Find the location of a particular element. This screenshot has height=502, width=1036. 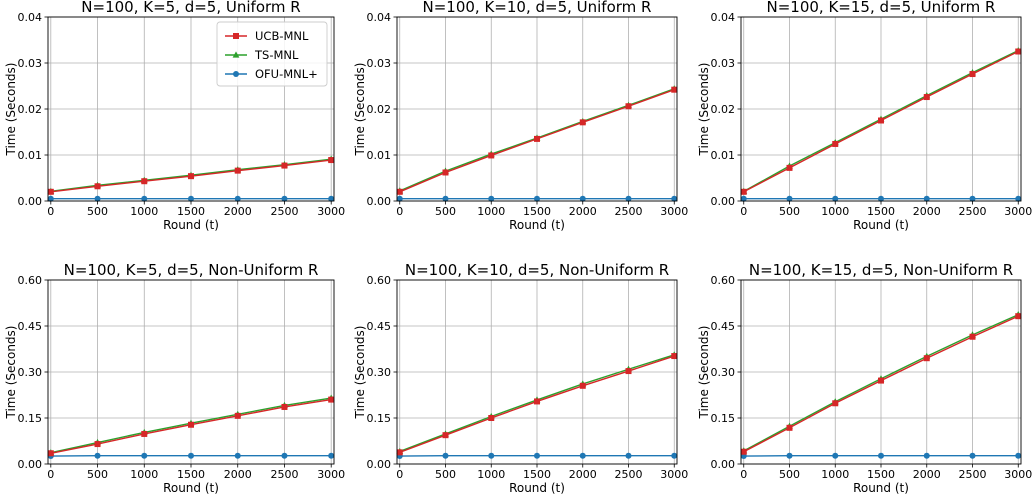

chart-title: N=100, K=15, d=5, Non-Uniform R is located at coordinates (881, 270).